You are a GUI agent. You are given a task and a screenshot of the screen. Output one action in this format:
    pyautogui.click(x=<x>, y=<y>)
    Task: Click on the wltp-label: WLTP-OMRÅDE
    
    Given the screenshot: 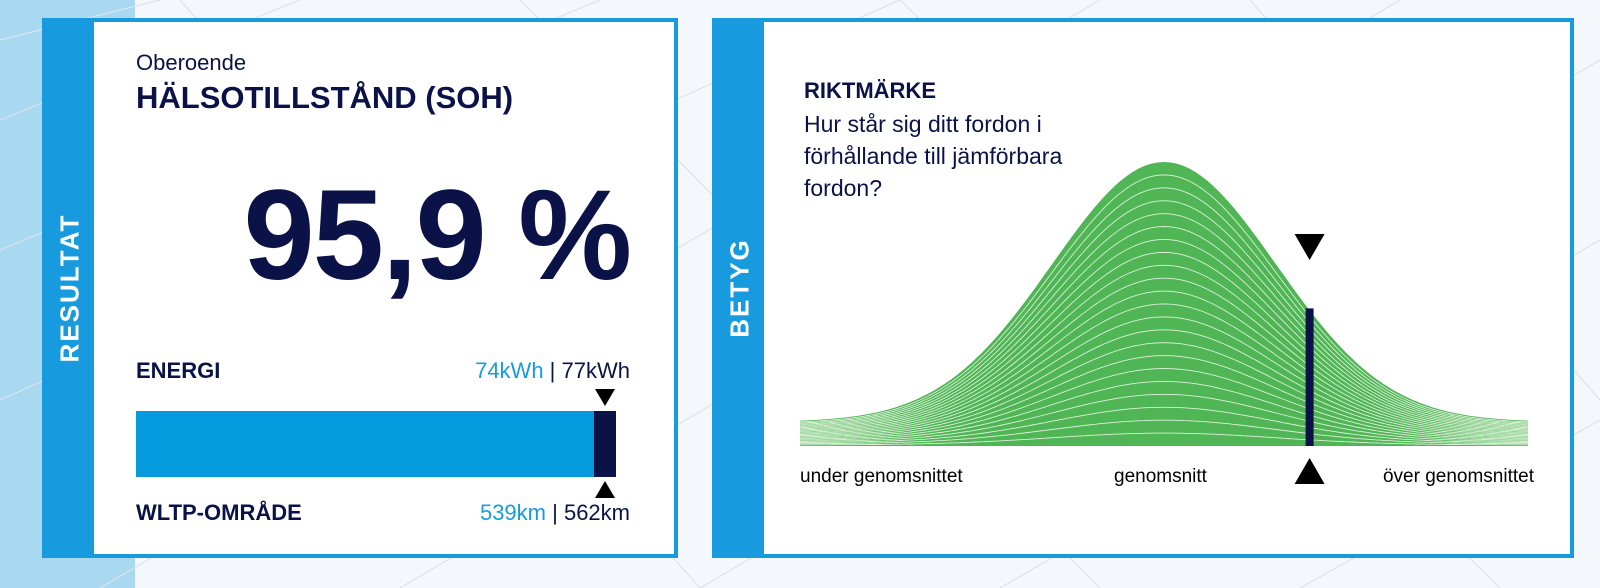 What is the action you would take?
    pyautogui.click(x=219, y=512)
    